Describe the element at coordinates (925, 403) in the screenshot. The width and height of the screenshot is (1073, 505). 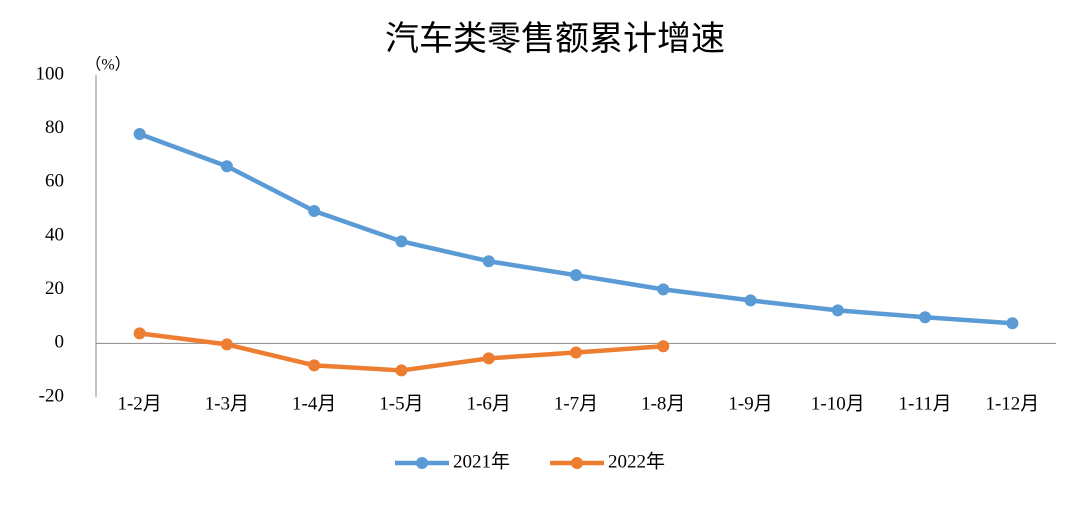
I see `x-tick-label: 1-11月` at that location.